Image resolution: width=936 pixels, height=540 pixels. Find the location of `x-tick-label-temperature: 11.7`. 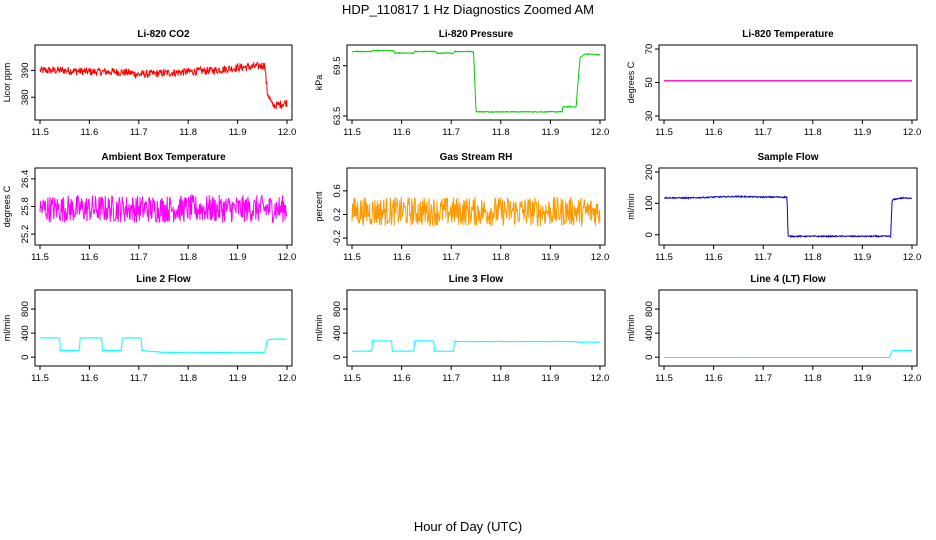

x-tick-label-temperature: 11.7 is located at coordinates (763, 132).